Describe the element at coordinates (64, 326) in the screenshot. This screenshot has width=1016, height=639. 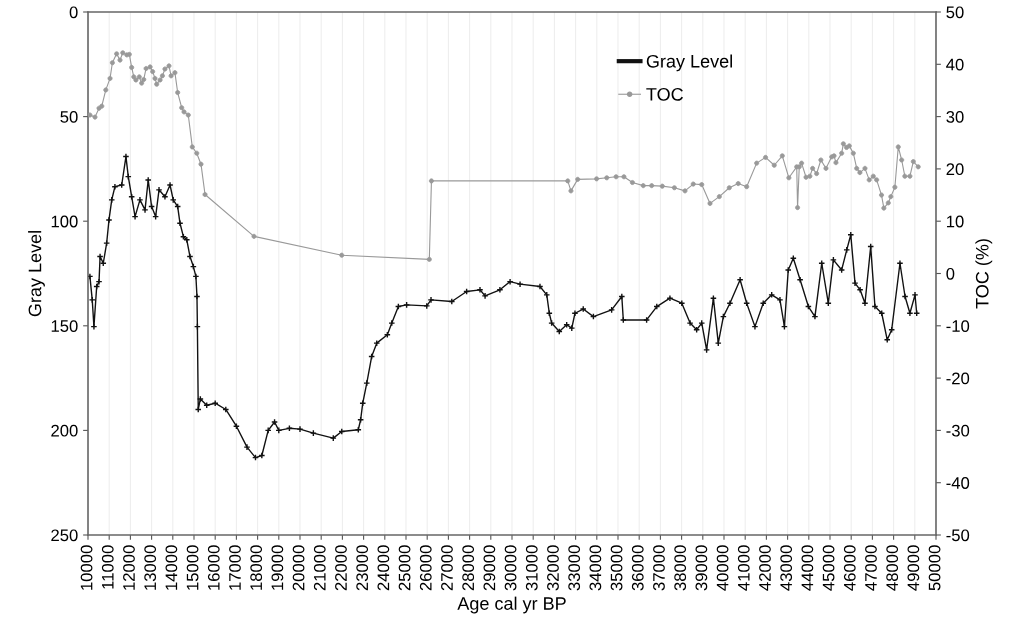
I see `y-tick-label: 150` at that location.